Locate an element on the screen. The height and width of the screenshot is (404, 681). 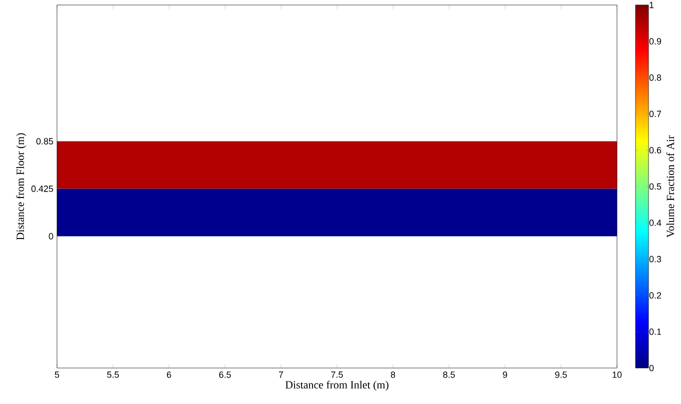
x-tick-label: 9 is located at coordinates (505, 375).